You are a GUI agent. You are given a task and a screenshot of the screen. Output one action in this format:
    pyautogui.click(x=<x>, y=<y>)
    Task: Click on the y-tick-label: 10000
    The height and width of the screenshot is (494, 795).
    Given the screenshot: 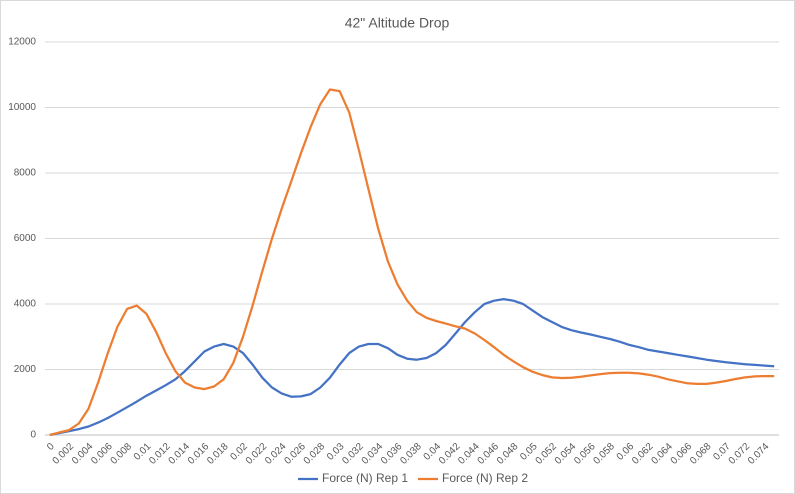 What is the action you would take?
    pyautogui.click(x=22, y=107)
    